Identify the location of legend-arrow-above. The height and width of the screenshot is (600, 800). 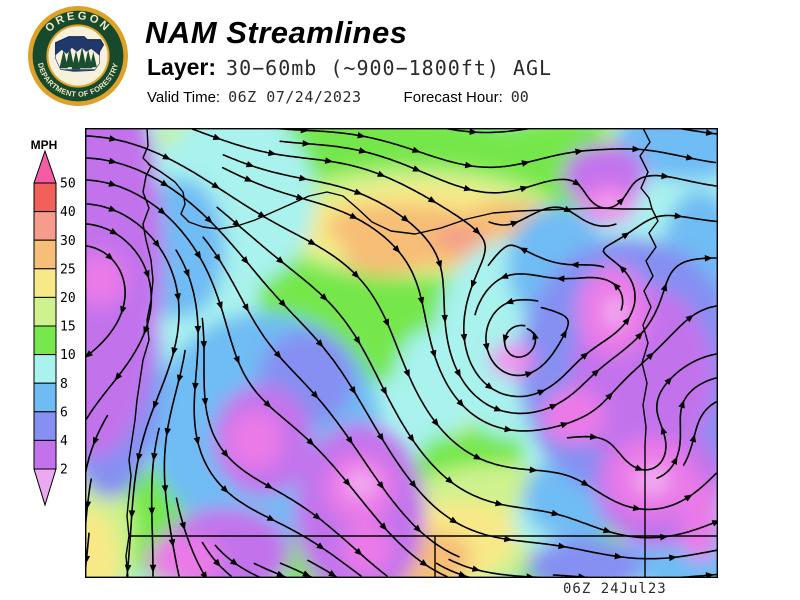
(45, 166).